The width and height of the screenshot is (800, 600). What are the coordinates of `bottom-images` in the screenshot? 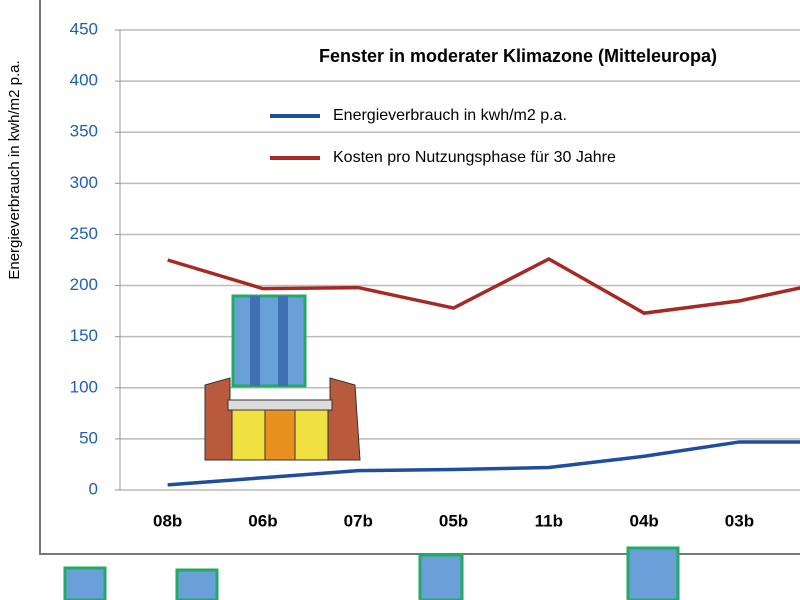 It's located at (371, 573).